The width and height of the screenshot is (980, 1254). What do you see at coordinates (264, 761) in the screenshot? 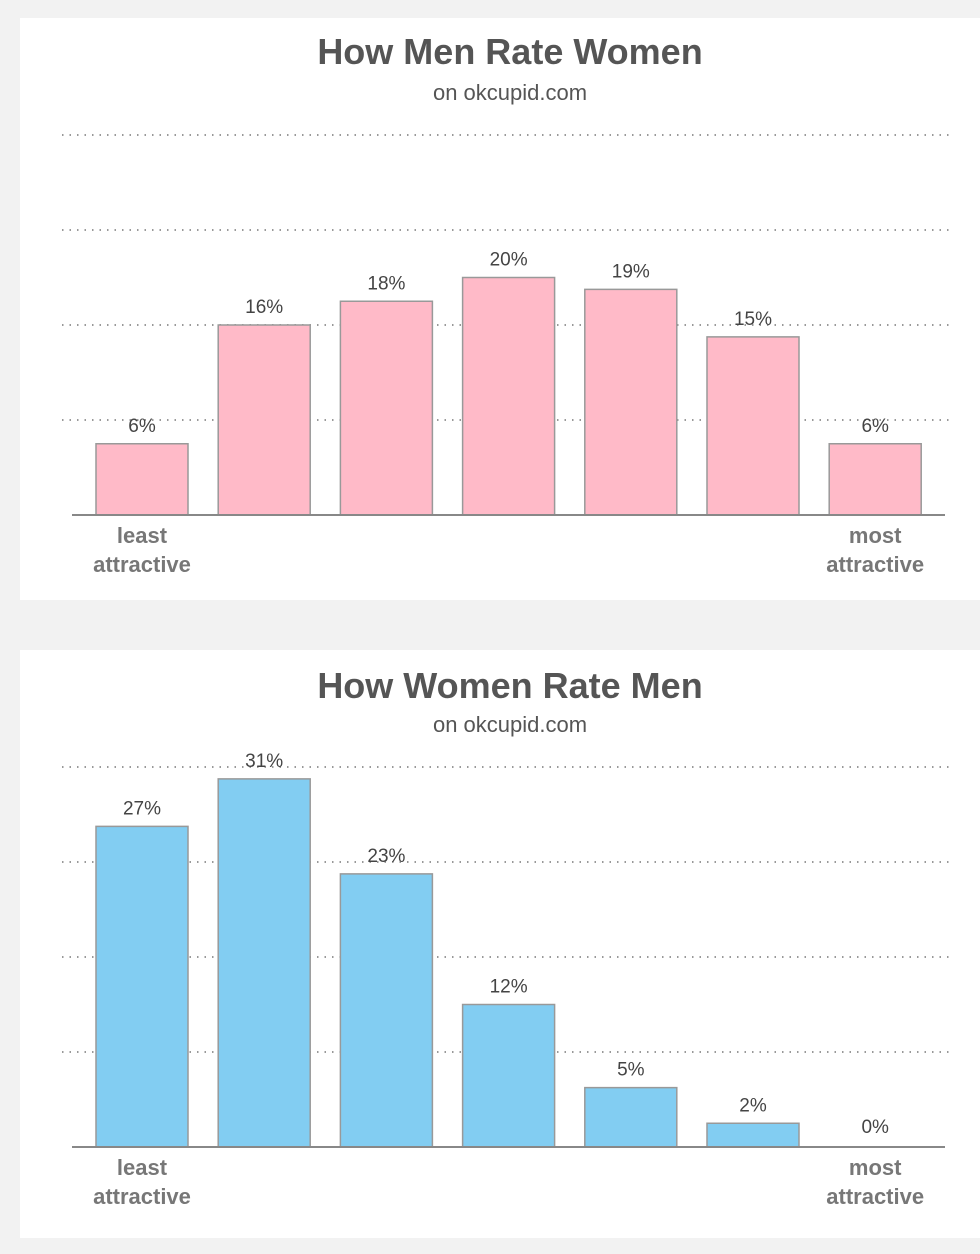
I see `data-label: 31%` at bounding box center [264, 761].